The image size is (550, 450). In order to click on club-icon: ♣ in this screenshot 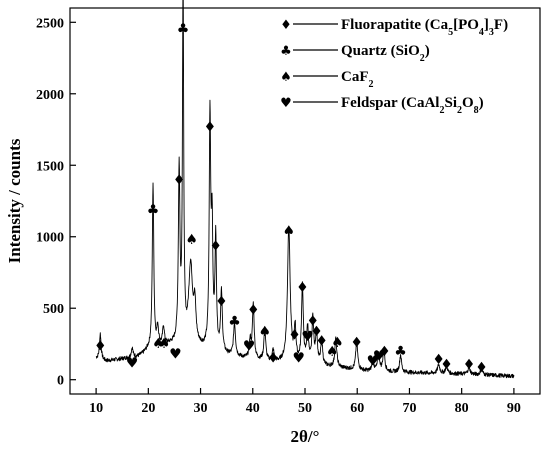, I will do `click(286, 51)`.